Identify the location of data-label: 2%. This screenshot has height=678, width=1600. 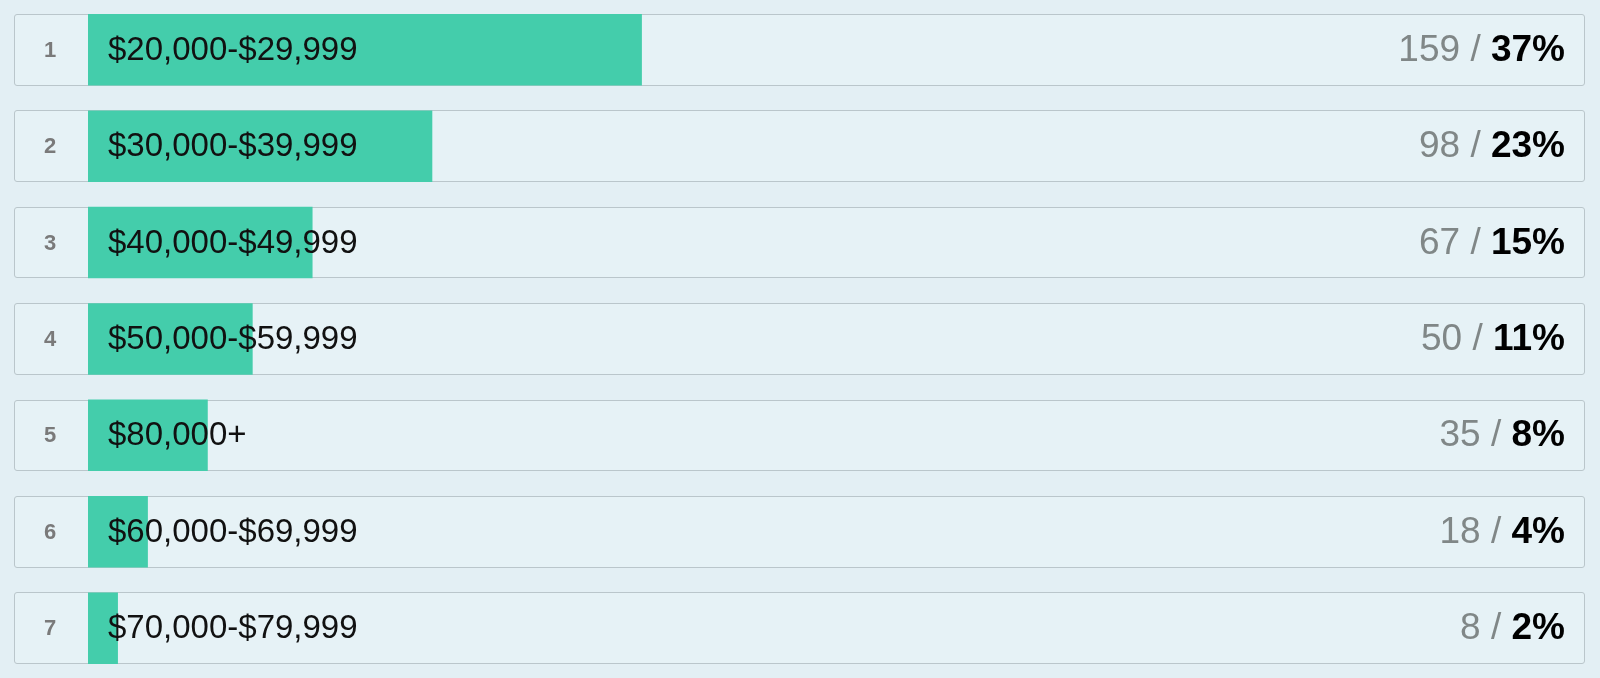
(1538, 627).